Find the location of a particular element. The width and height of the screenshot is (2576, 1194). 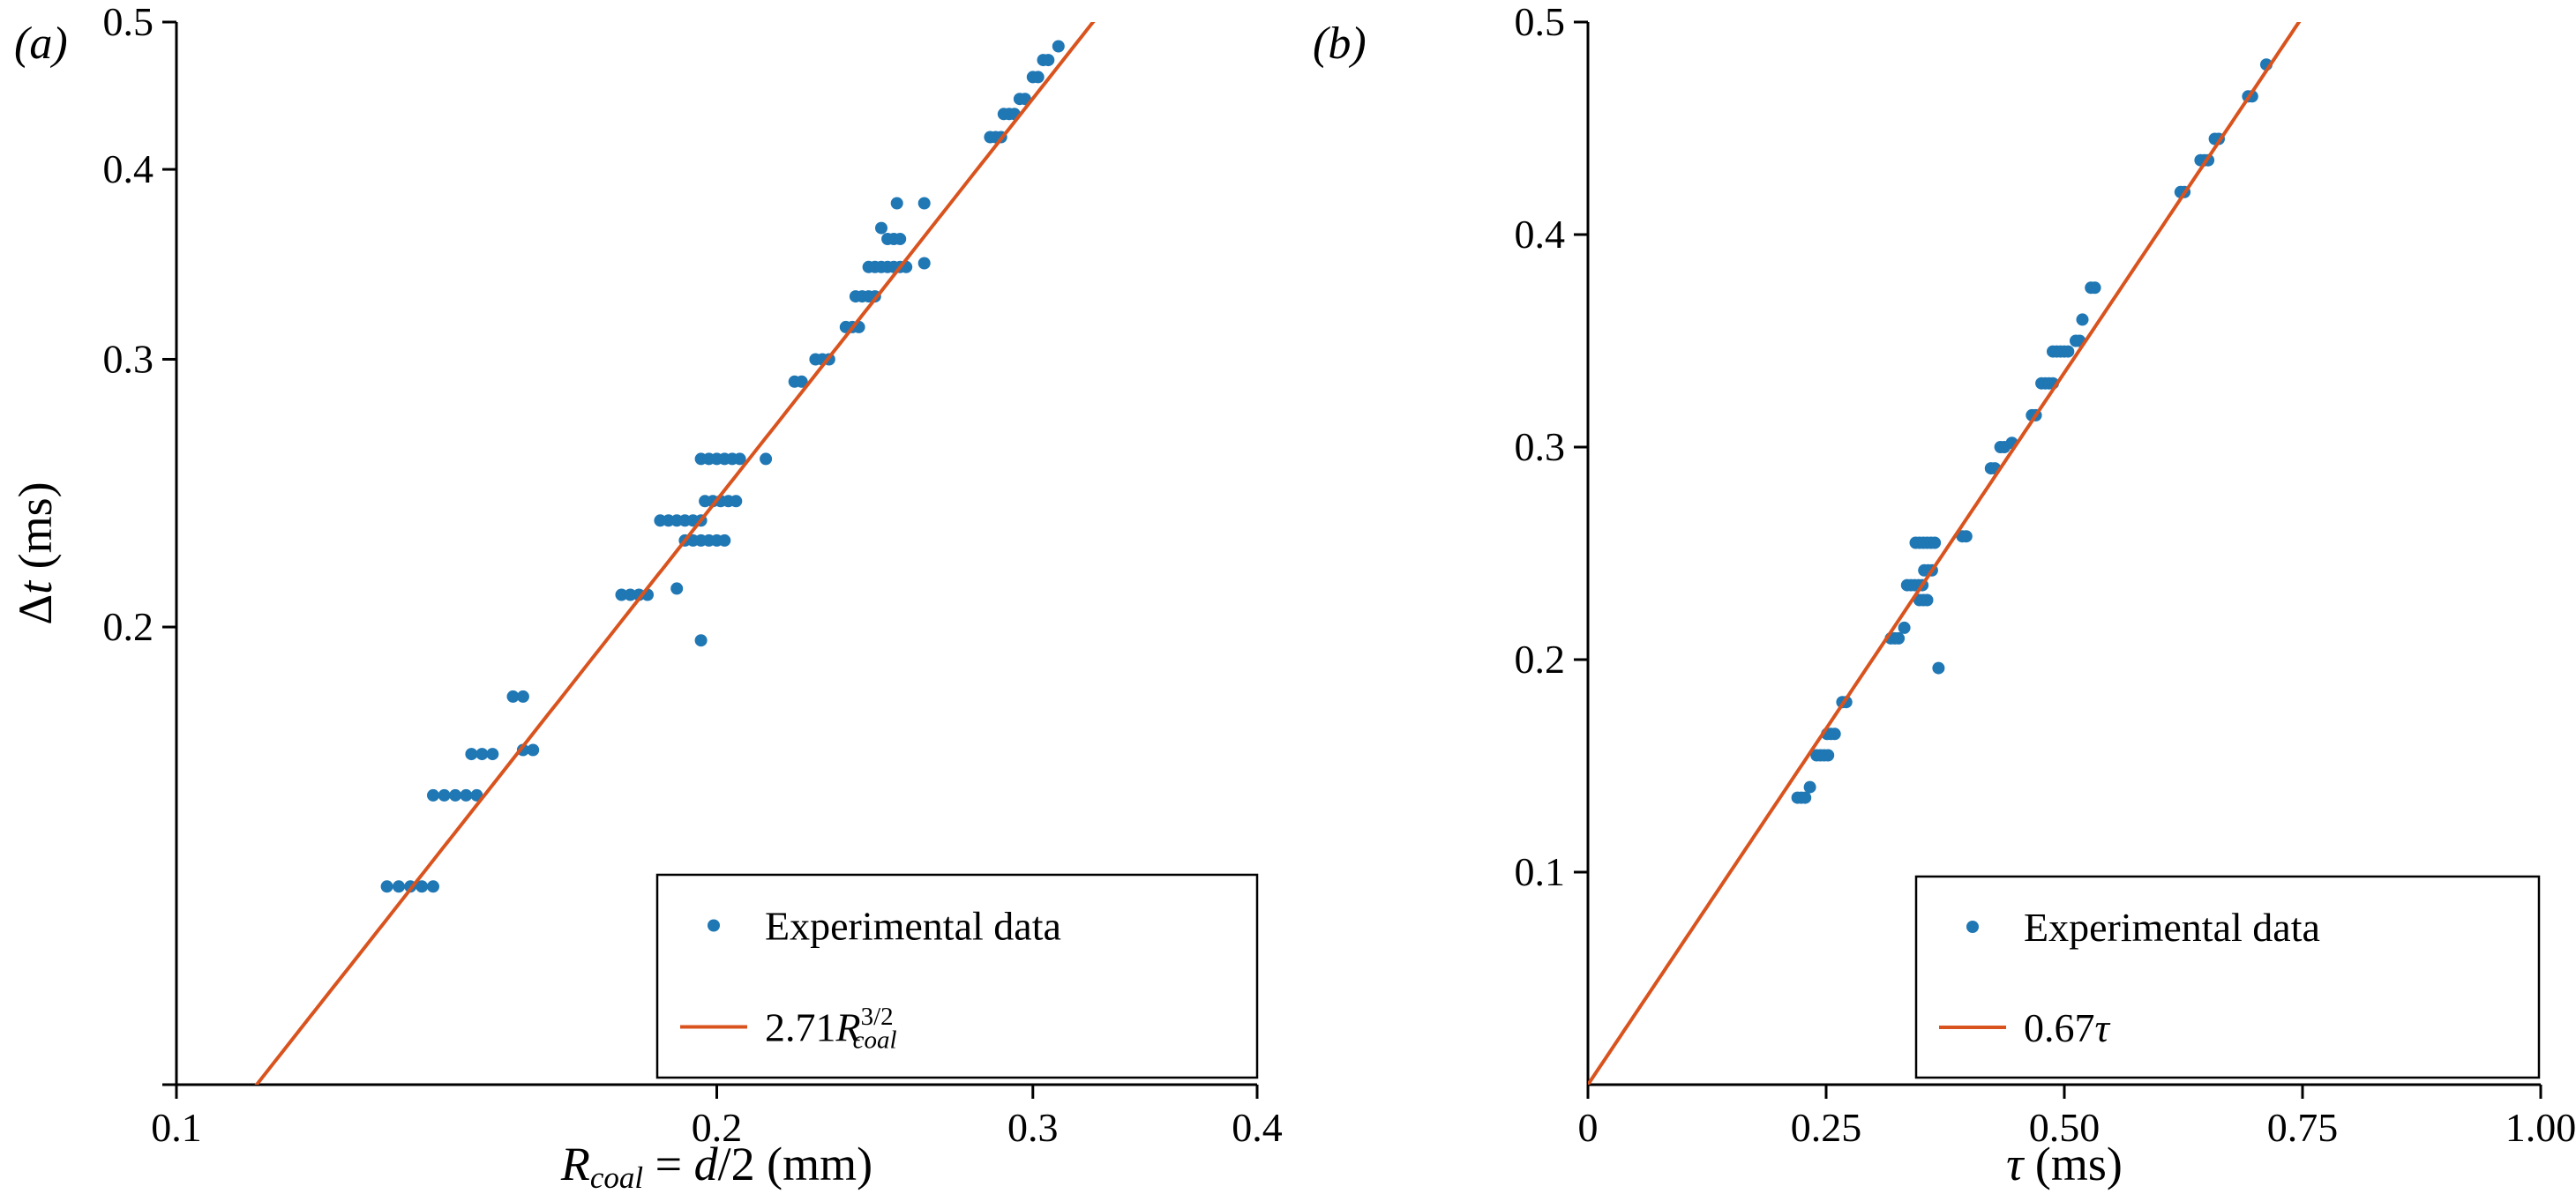

legend-entry-label: 0.67τ is located at coordinates (2068, 1027).